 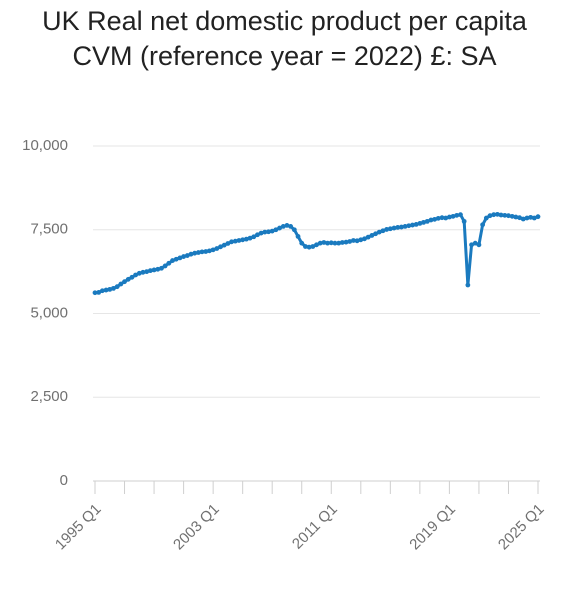 I want to click on x-tick-label: 2011 Q1, so click(x=315, y=527).